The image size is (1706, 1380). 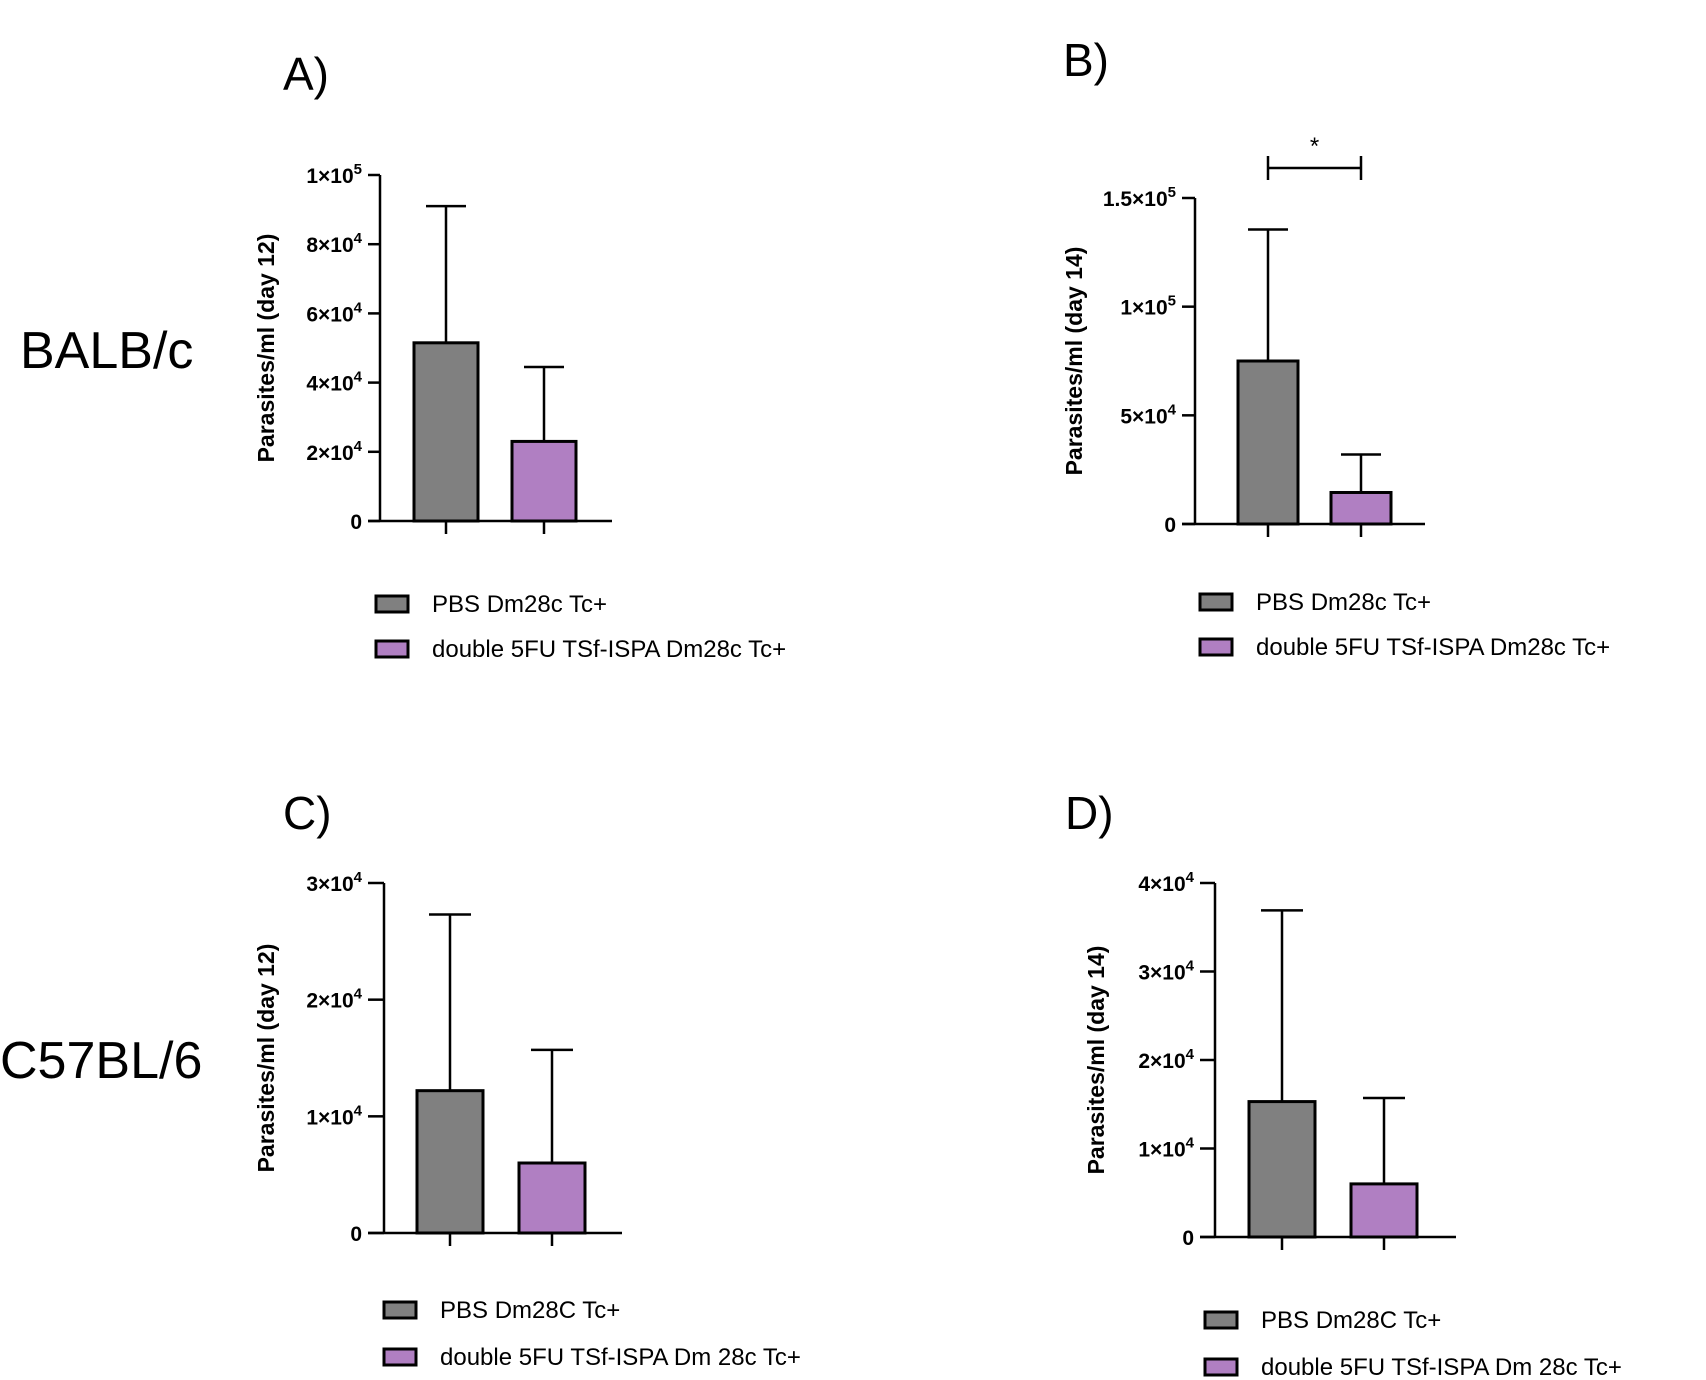 What do you see at coordinates (306, 74) in the screenshot?
I see `panel-letter: A)` at bounding box center [306, 74].